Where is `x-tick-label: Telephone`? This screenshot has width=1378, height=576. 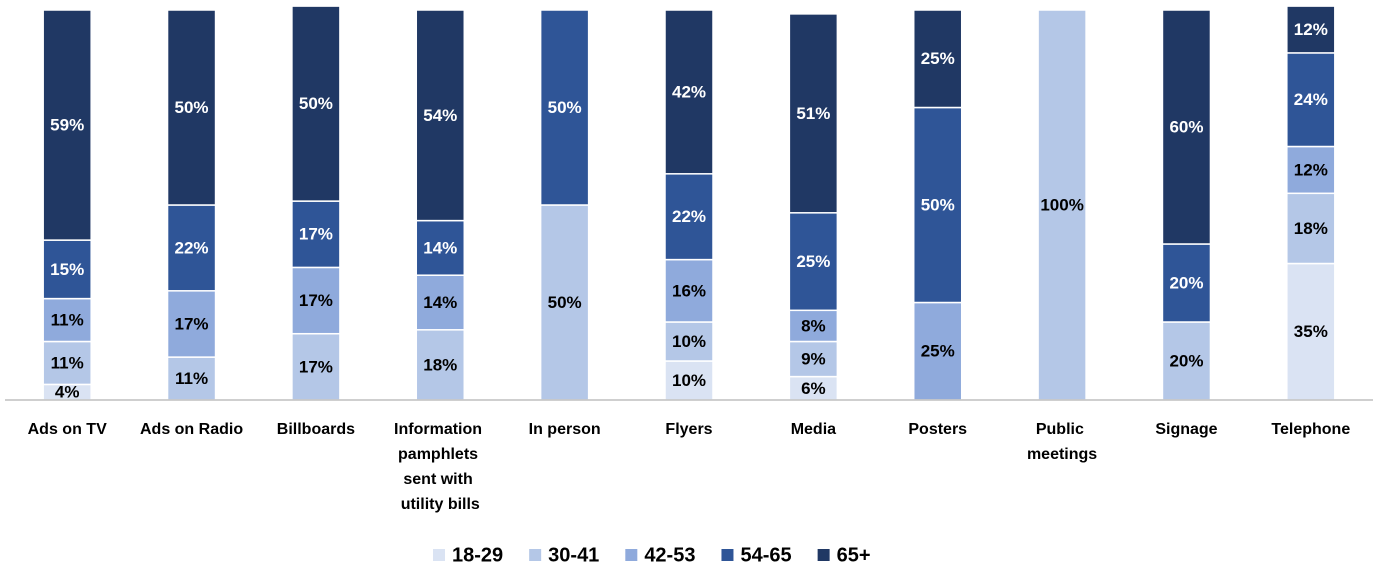
x-tick-label: Telephone is located at coordinates (1310, 429).